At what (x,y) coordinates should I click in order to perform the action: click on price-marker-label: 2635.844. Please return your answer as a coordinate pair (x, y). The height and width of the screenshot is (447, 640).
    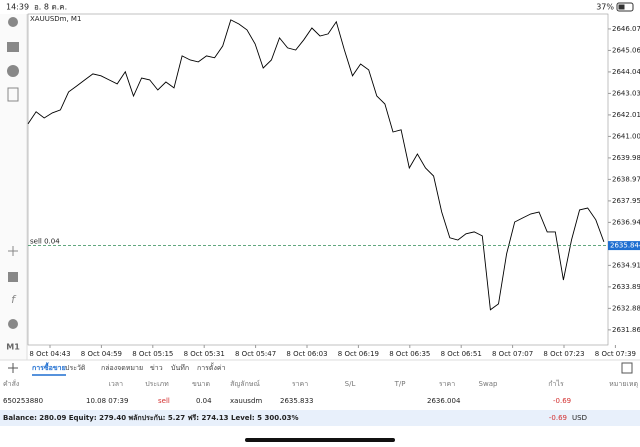
    Looking at the image, I should click on (625, 246).